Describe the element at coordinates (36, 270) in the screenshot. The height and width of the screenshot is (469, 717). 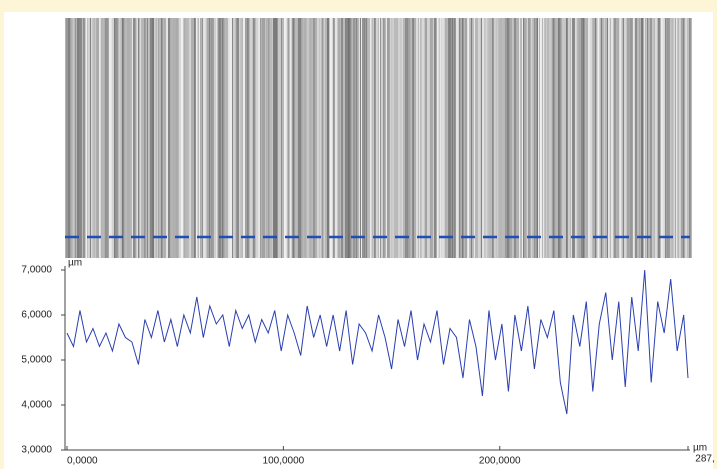
I see `y-tick-label: 7,0000` at that location.